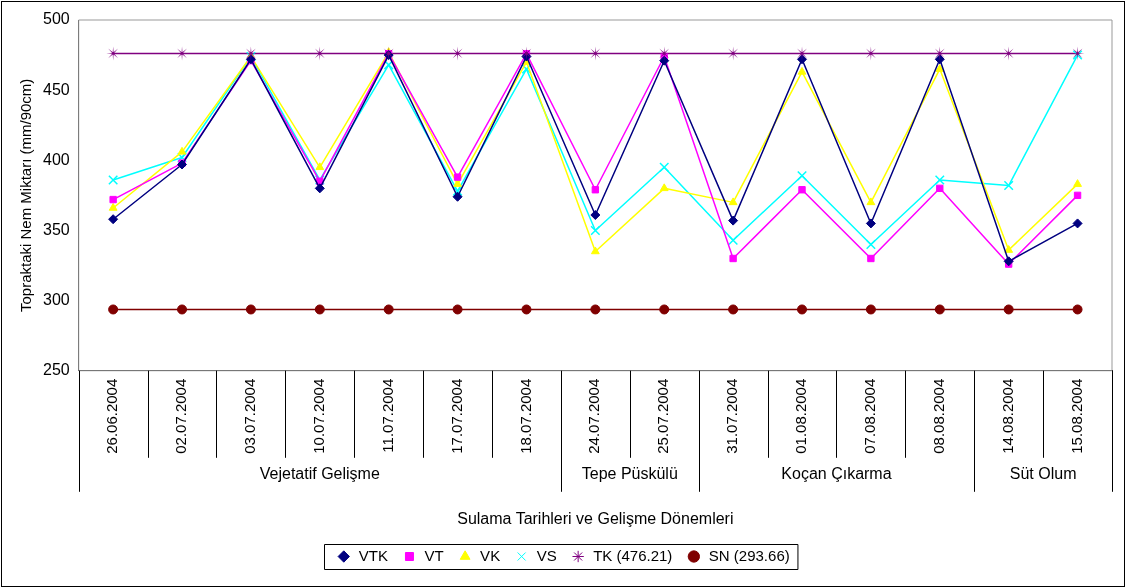  I want to click on x-tick-label: 31.07.2004, so click(732, 416).